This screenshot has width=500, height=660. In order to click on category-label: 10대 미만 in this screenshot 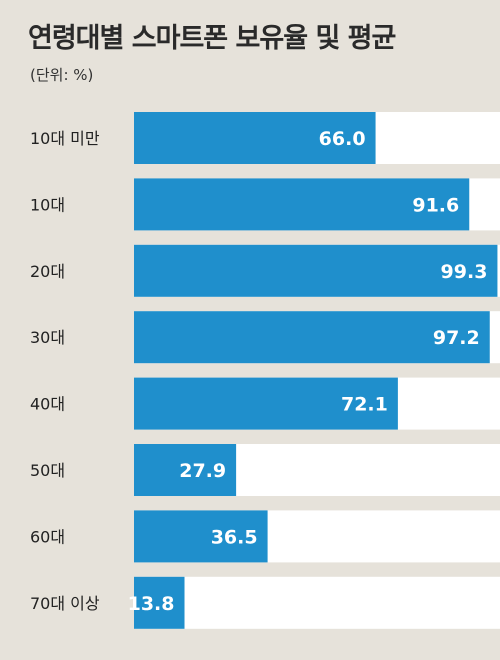, I will do `click(65, 138)`.